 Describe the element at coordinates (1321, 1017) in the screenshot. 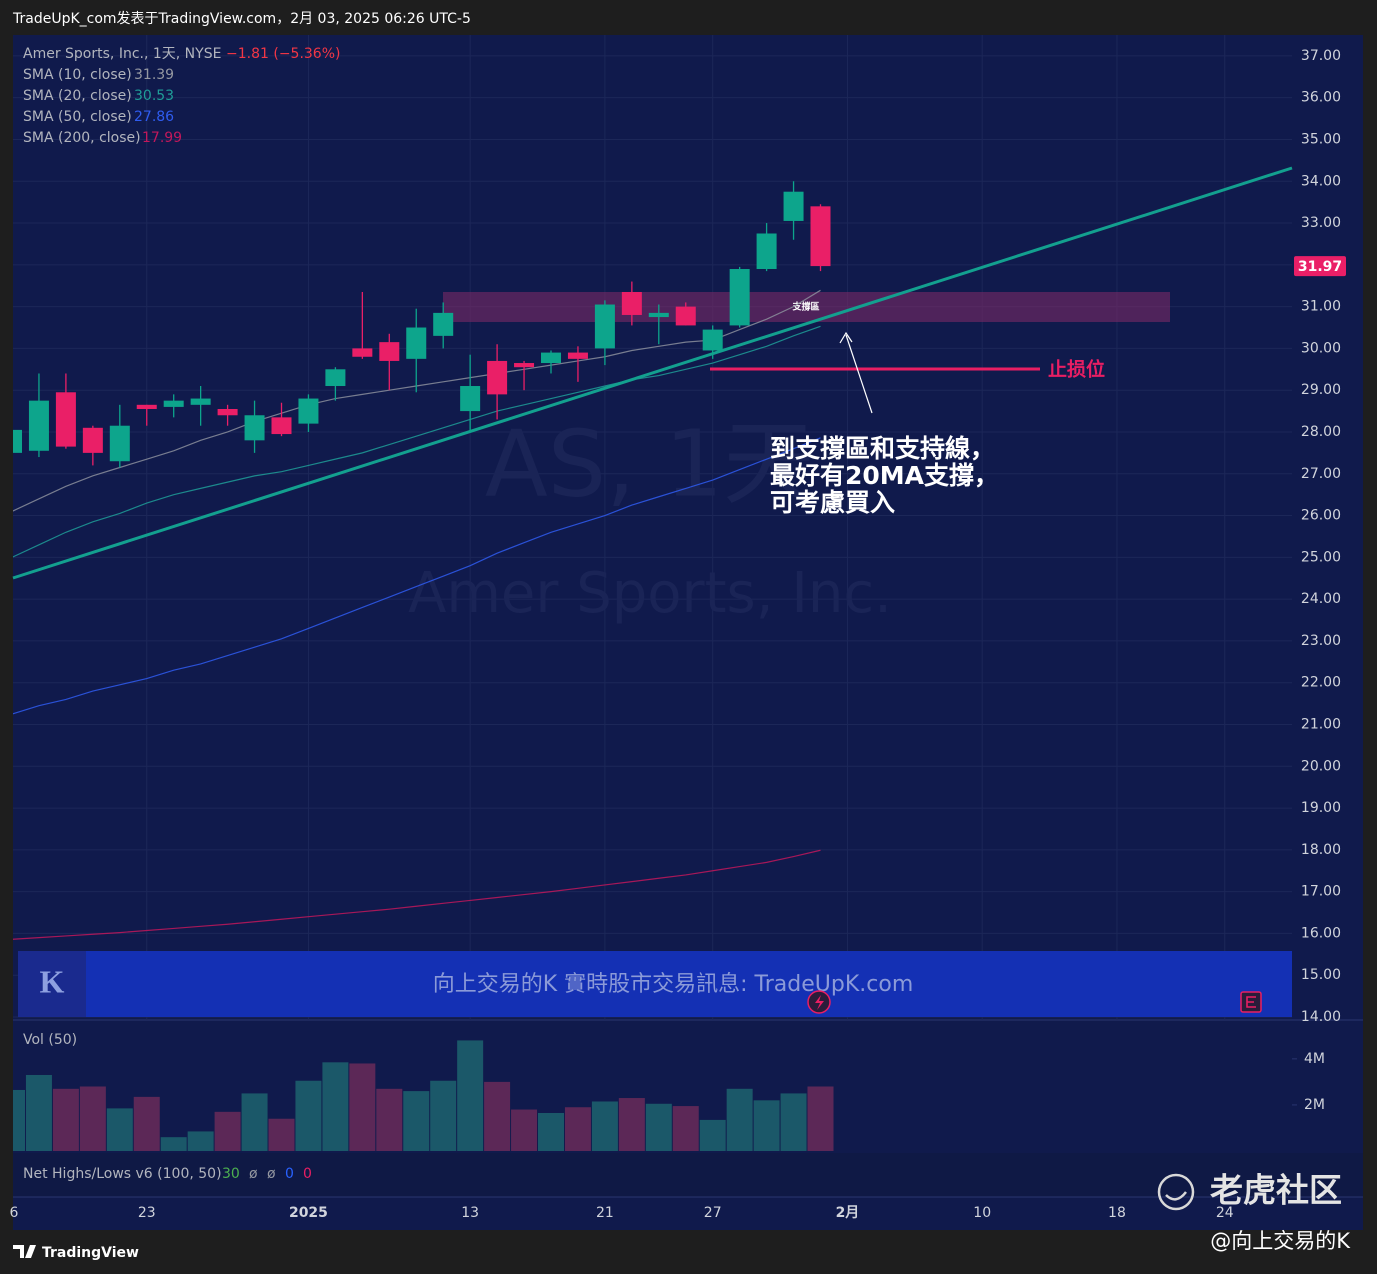

I see `y-tick-label: 14.00` at that location.